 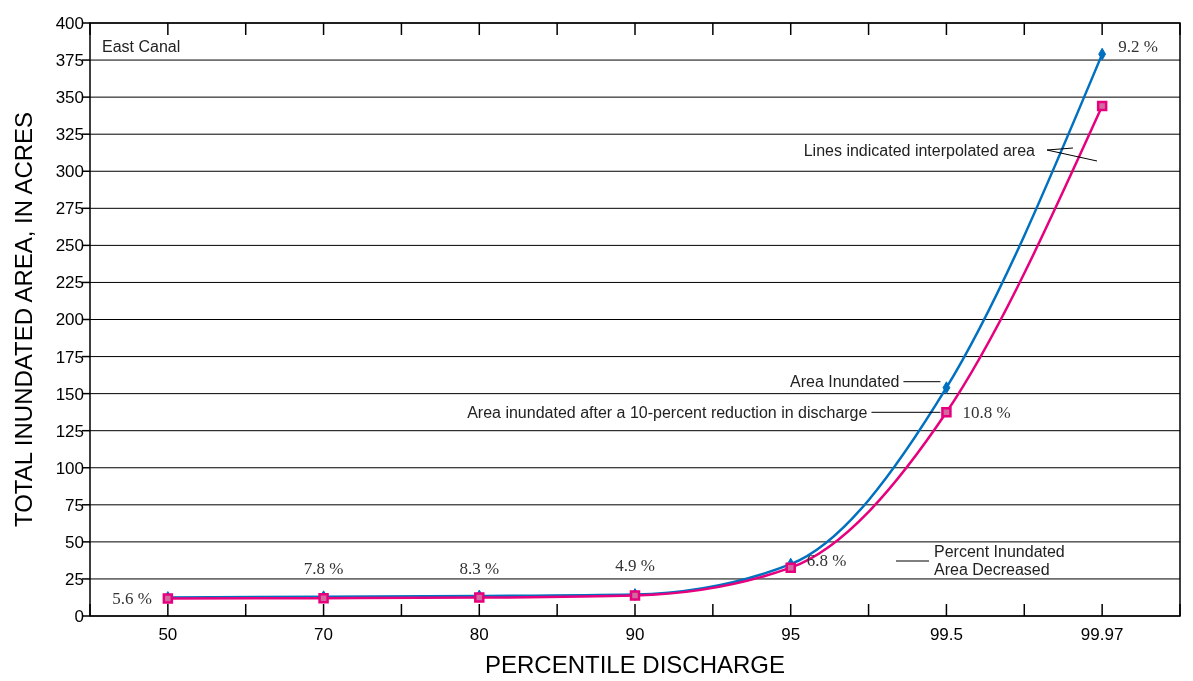 I want to click on x-tick-label: 80, so click(x=479, y=634).